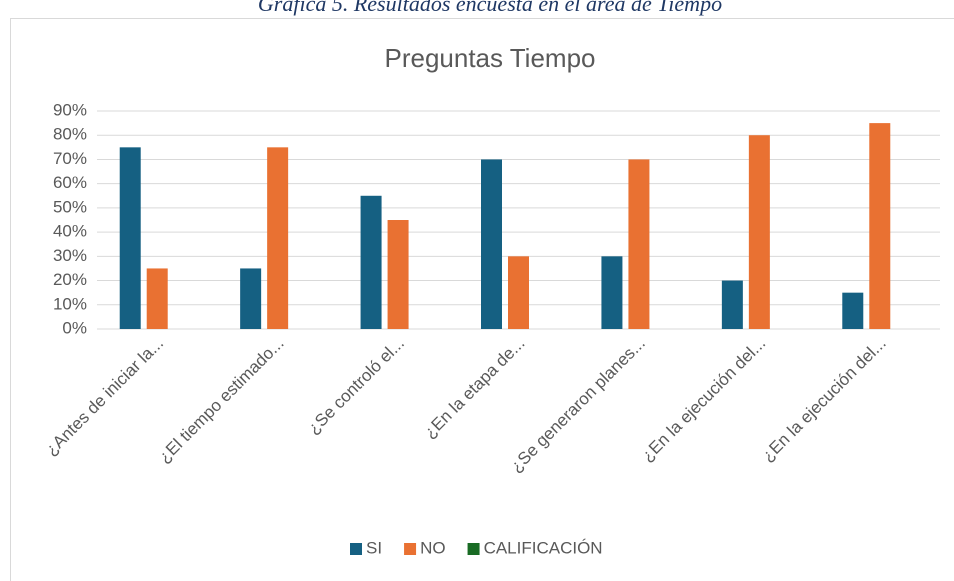  What do you see at coordinates (543, 547) in the screenshot?
I see `legend-label: CALIFICACIÓN` at bounding box center [543, 547].